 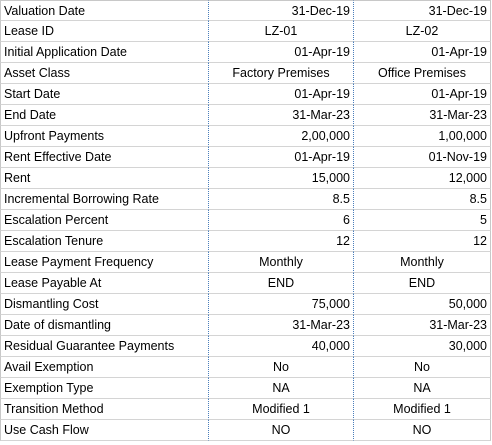 I want to click on table-row: Escalation Percent 6 5, so click(x=245, y=220).